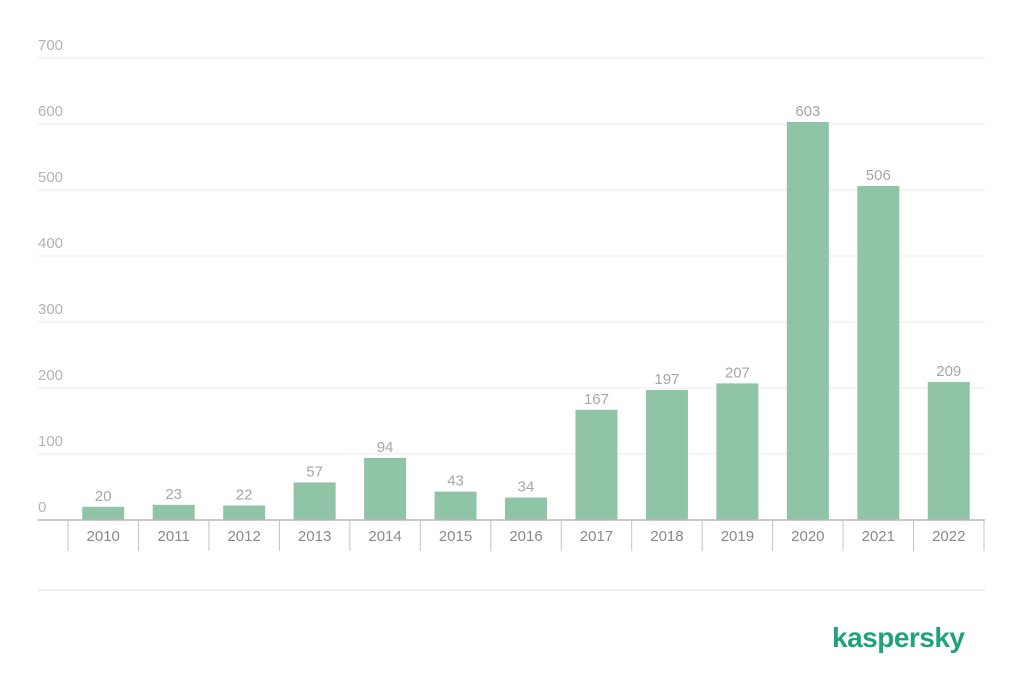 Image resolution: width=1024 pixels, height=695 pixels. What do you see at coordinates (948, 371) in the screenshot?
I see `value-label: 209` at bounding box center [948, 371].